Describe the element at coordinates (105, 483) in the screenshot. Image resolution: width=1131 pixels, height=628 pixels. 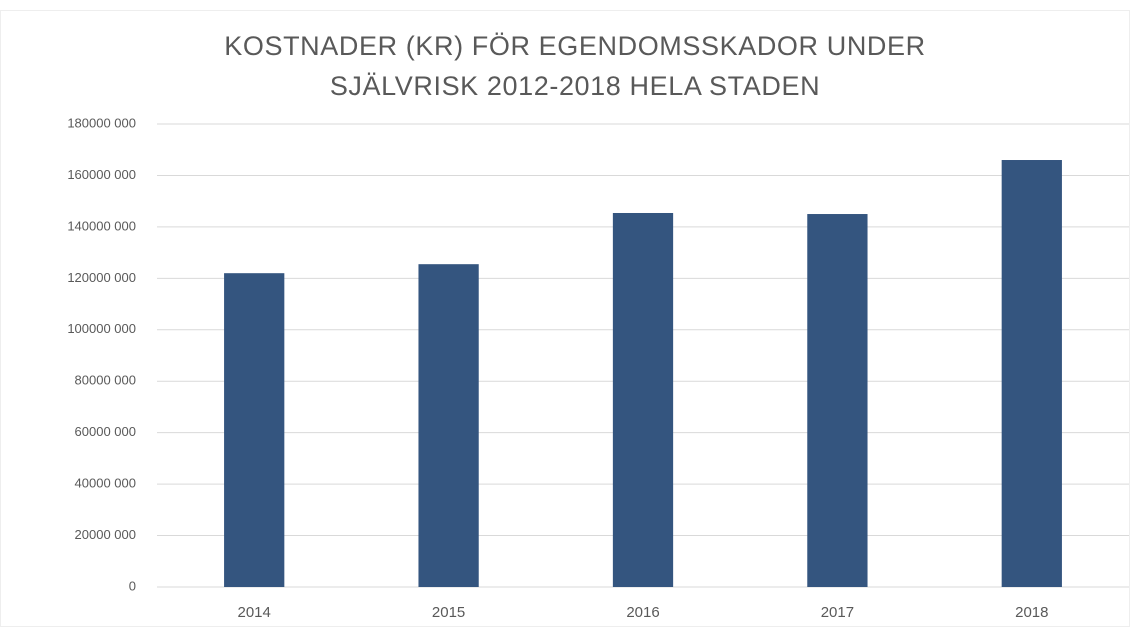
I see `y-tick-label: 40000 000` at that location.